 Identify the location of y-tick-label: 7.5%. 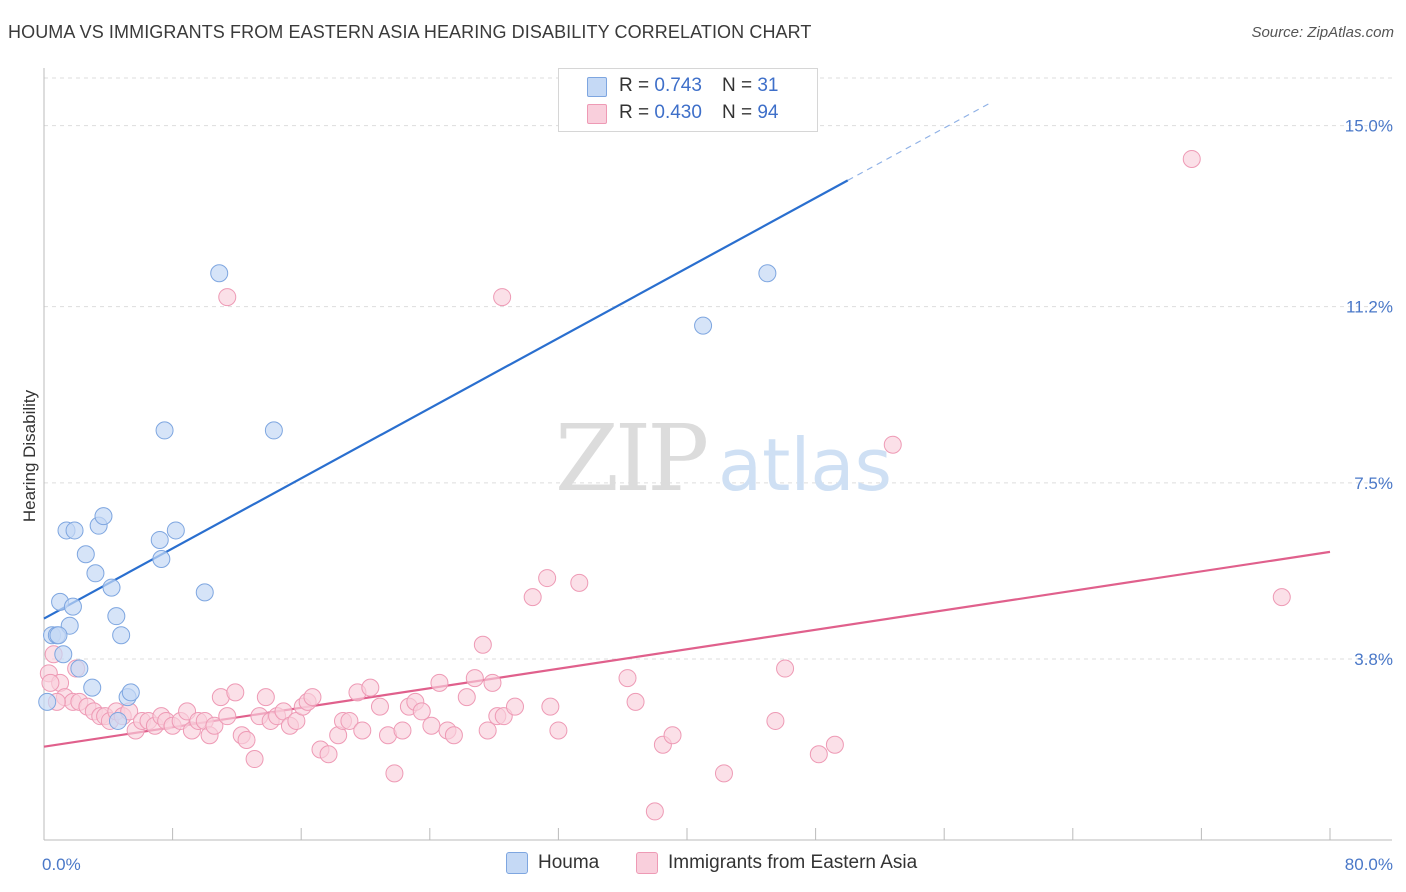
(1373, 483).